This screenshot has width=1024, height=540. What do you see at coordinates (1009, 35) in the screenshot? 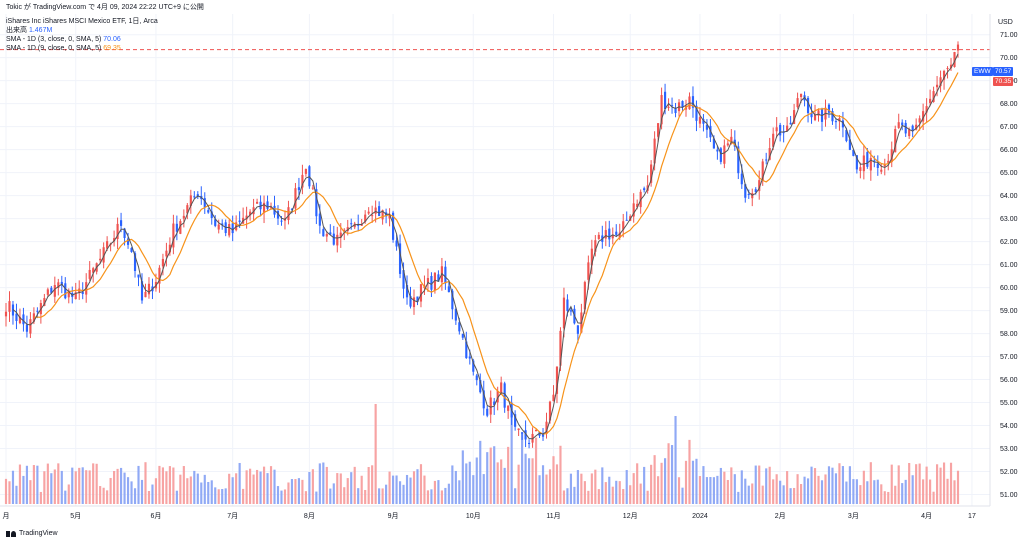
I see `price-tick-label: 71.00` at bounding box center [1009, 35].